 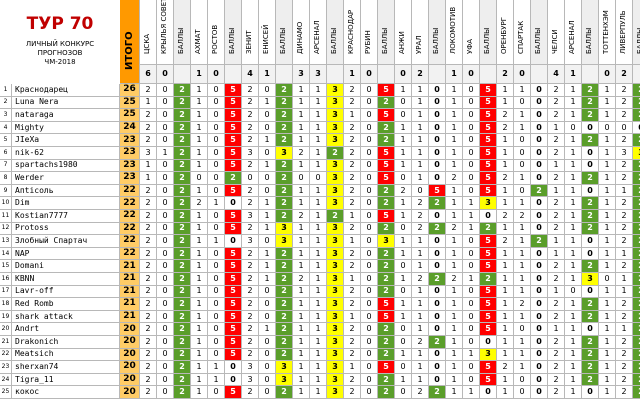 What do you see at coordinates (6, 342) in the screenshot?
I see `row-number: 21` at bounding box center [6, 342].